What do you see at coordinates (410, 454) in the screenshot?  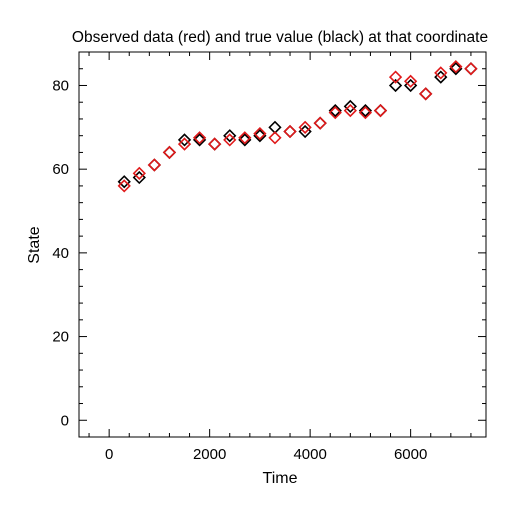 I see `x-tick-label: 6000` at bounding box center [410, 454].